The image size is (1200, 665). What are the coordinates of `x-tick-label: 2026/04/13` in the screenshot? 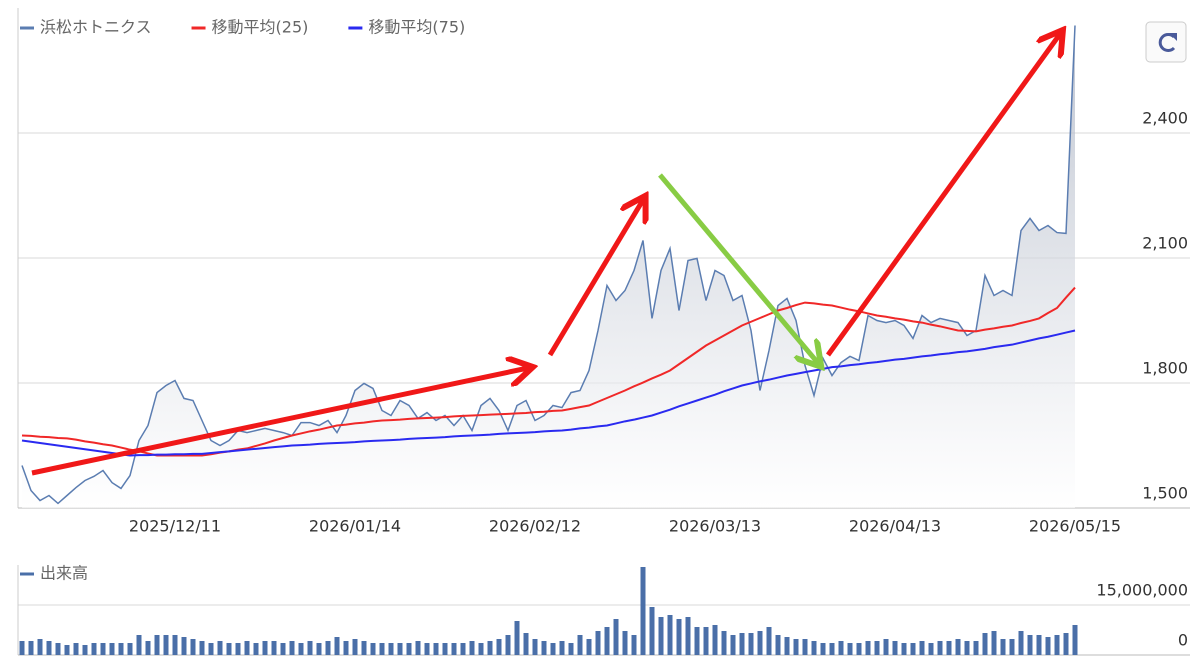 It's located at (895, 526).